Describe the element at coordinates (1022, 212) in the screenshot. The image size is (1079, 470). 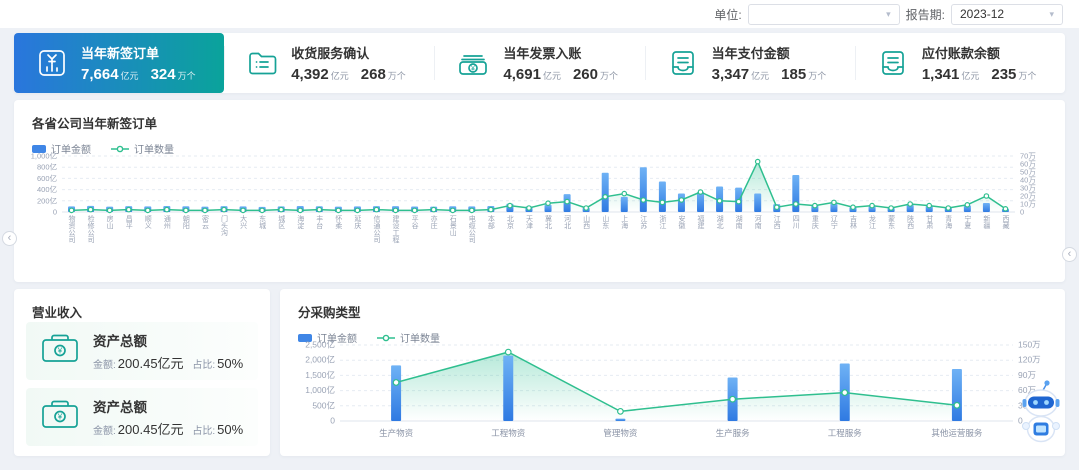
I see `right-axis-tick: 0` at that location.